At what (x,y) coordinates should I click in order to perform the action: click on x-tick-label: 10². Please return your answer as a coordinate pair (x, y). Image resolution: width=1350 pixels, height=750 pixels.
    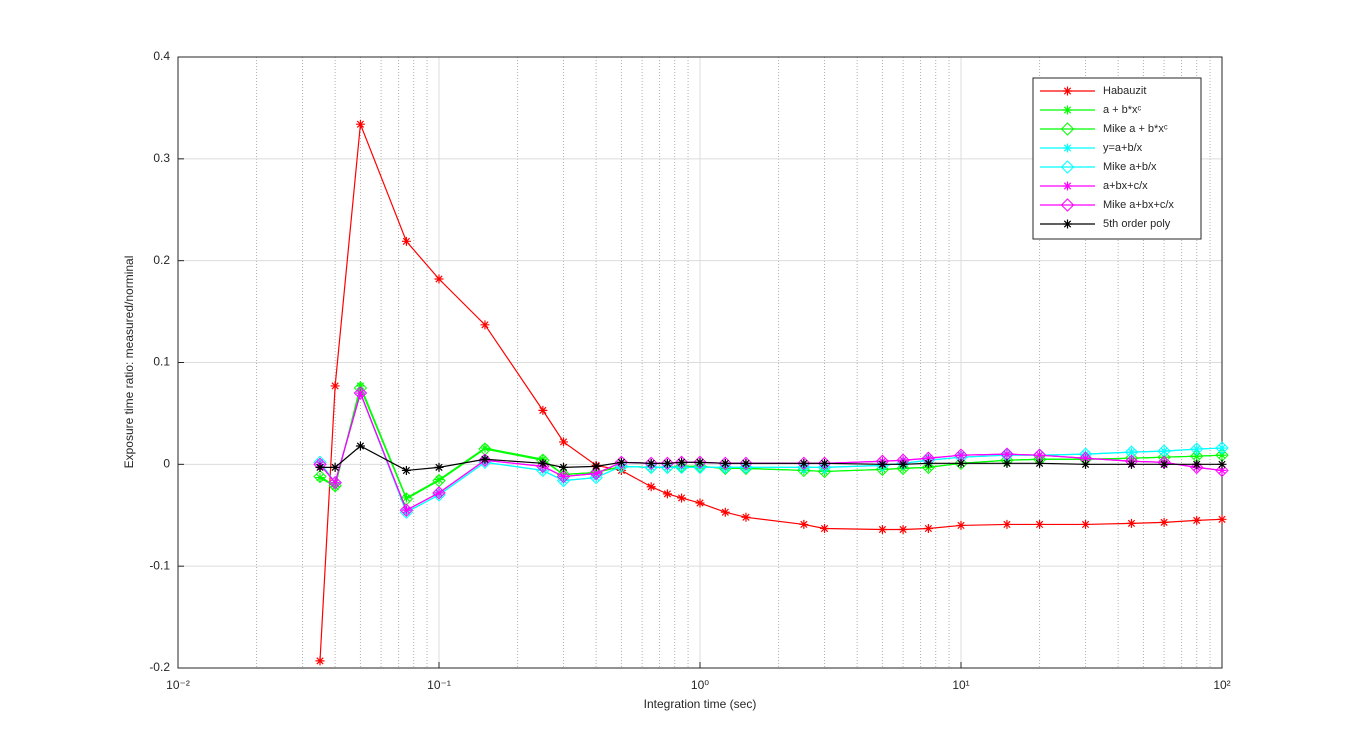
    Looking at the image, I should click on (1221, 685).